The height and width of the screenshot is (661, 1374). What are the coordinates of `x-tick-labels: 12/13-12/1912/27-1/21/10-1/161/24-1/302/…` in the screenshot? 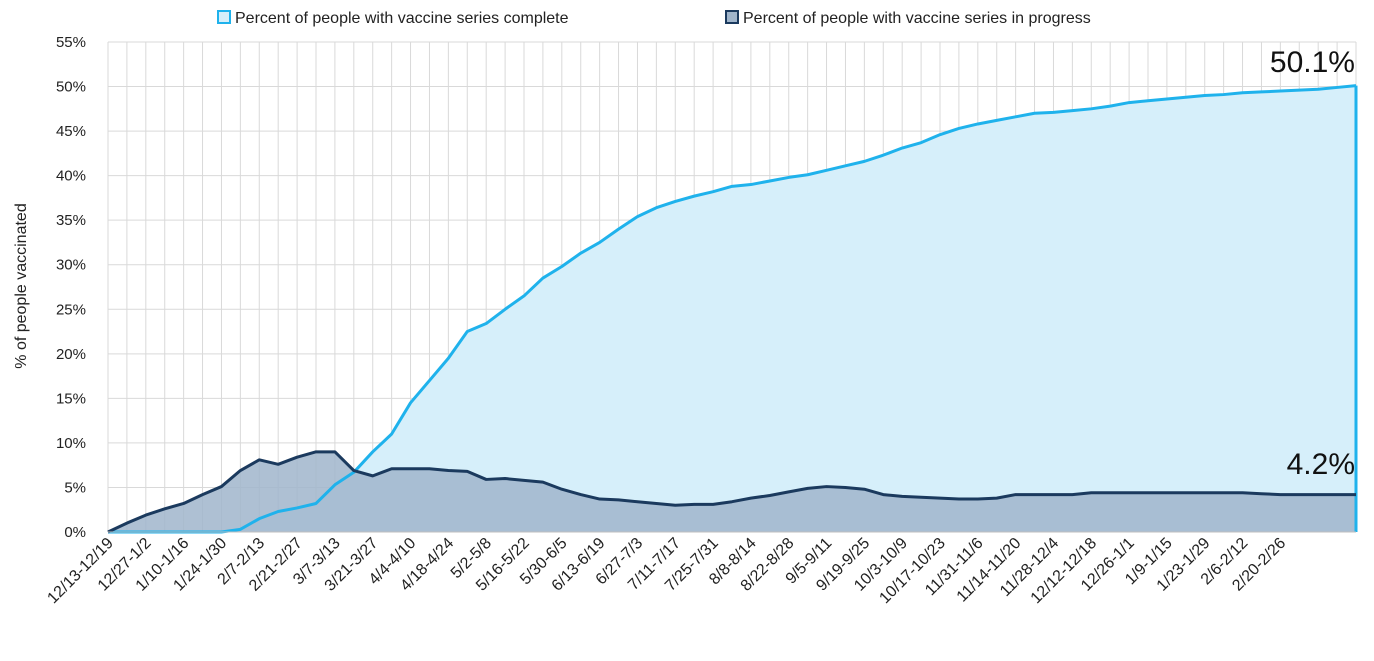 It's located at (666, 571).